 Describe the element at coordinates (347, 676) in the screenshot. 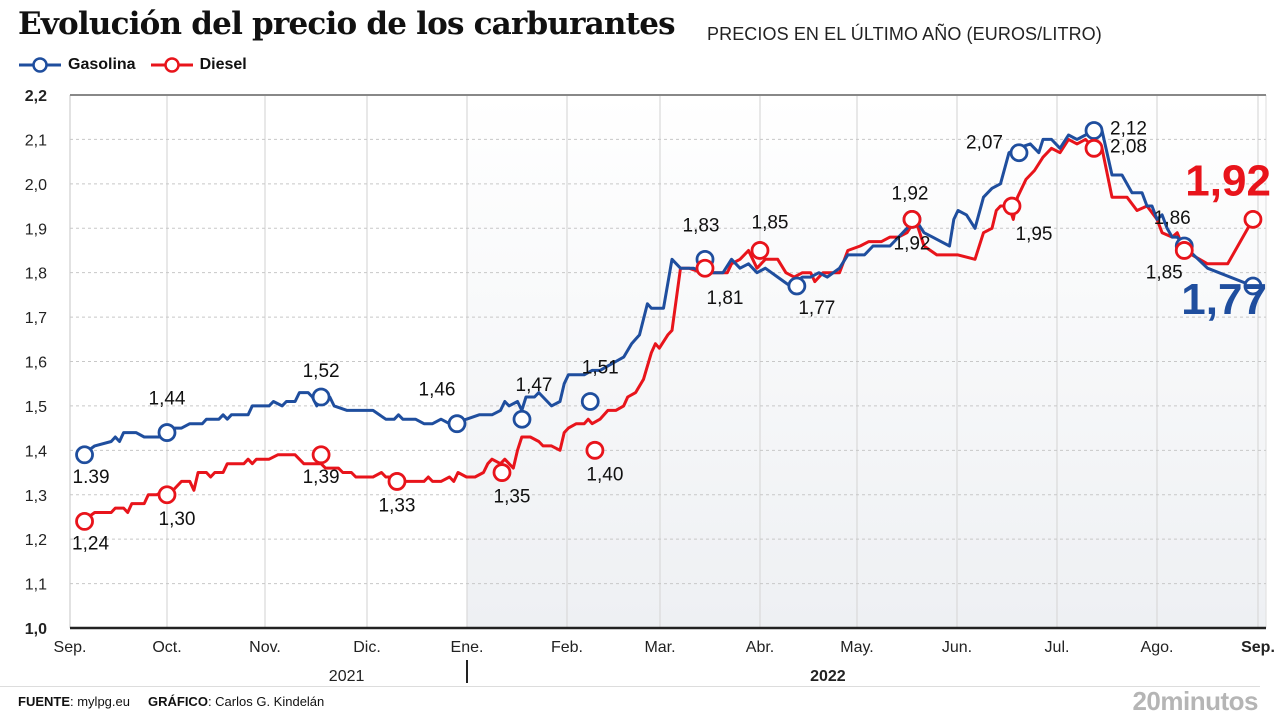

I see `year-label: 2021` at that location.